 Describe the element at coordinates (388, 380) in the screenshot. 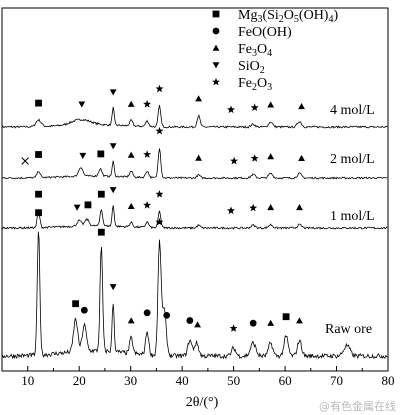

I see `x-tick-label: 80` at that location.